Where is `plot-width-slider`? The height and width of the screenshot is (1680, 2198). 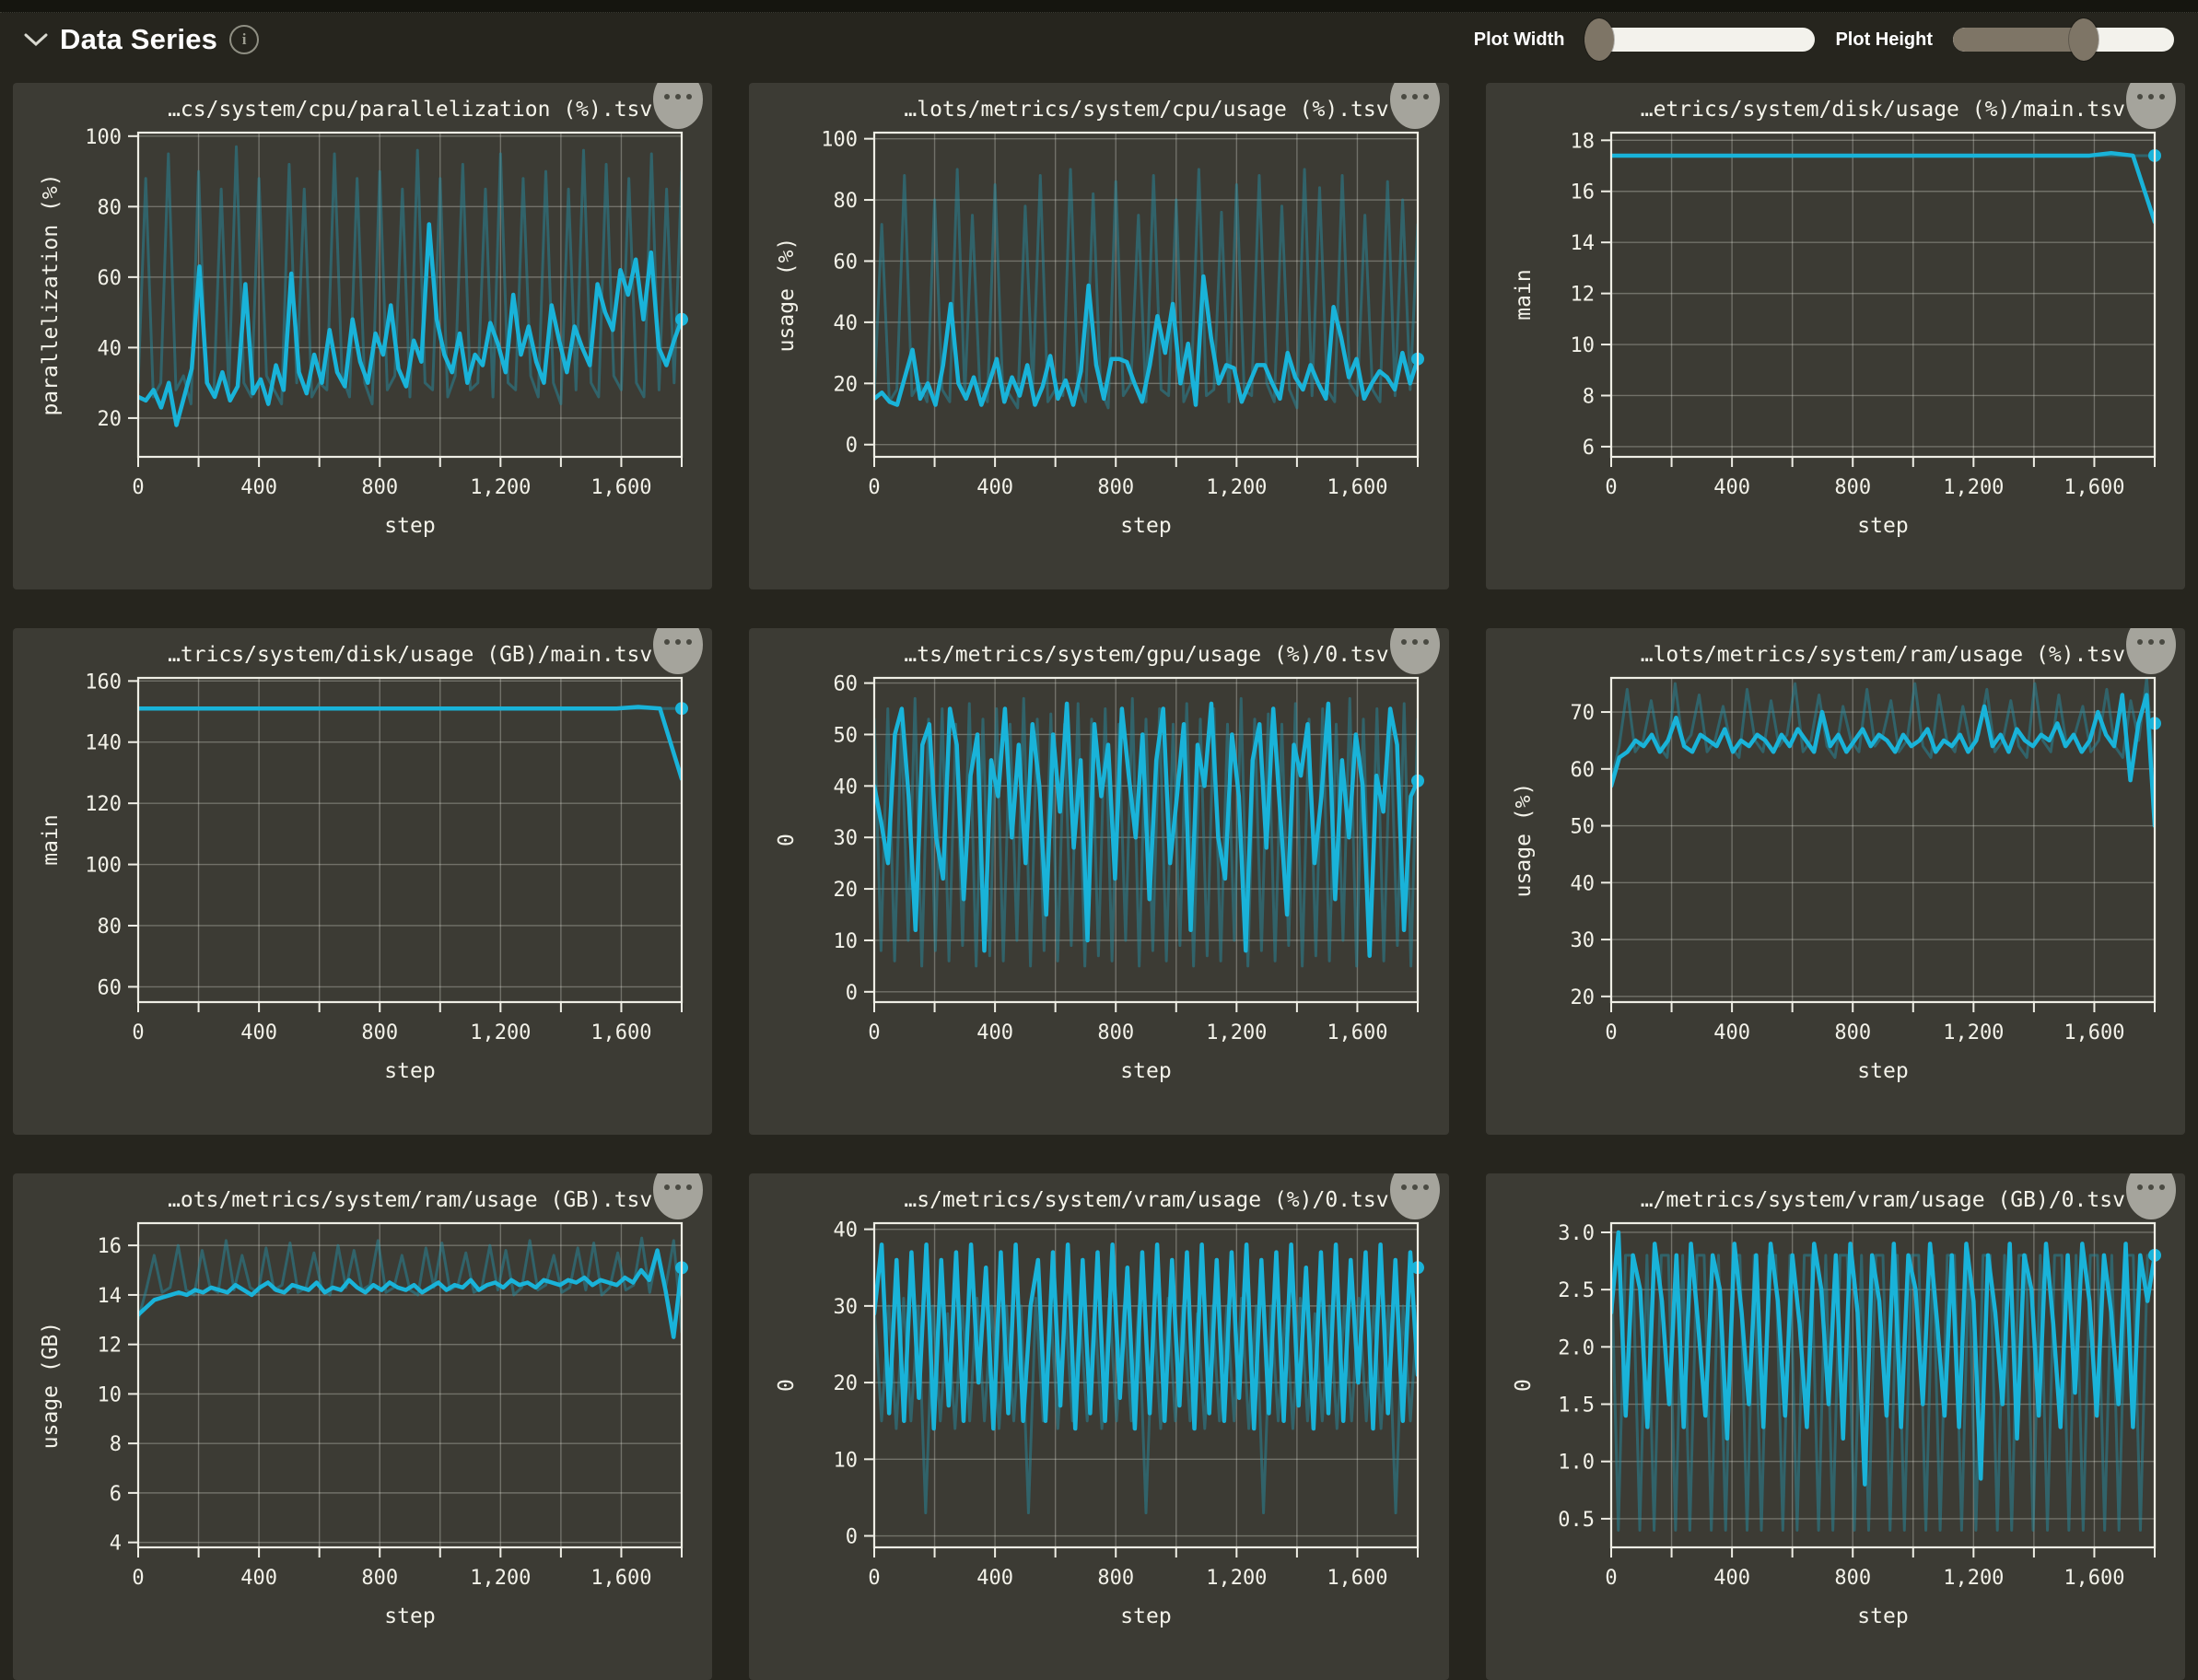 plot-width-slider is located at coordinates (1700, 40).